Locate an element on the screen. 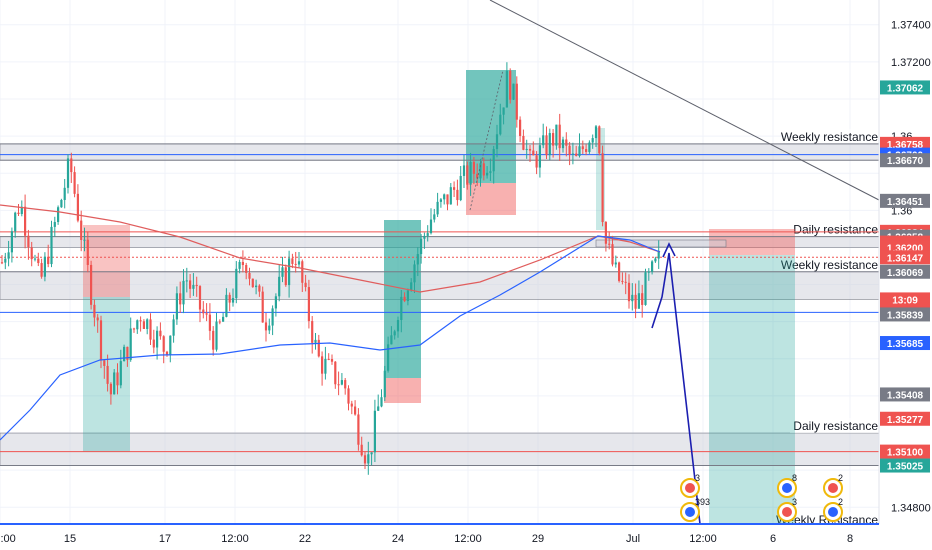 Image resolution: width=932 pixels, height=550 pixels. event-marker: 393 is located at coordinates (695, 509).